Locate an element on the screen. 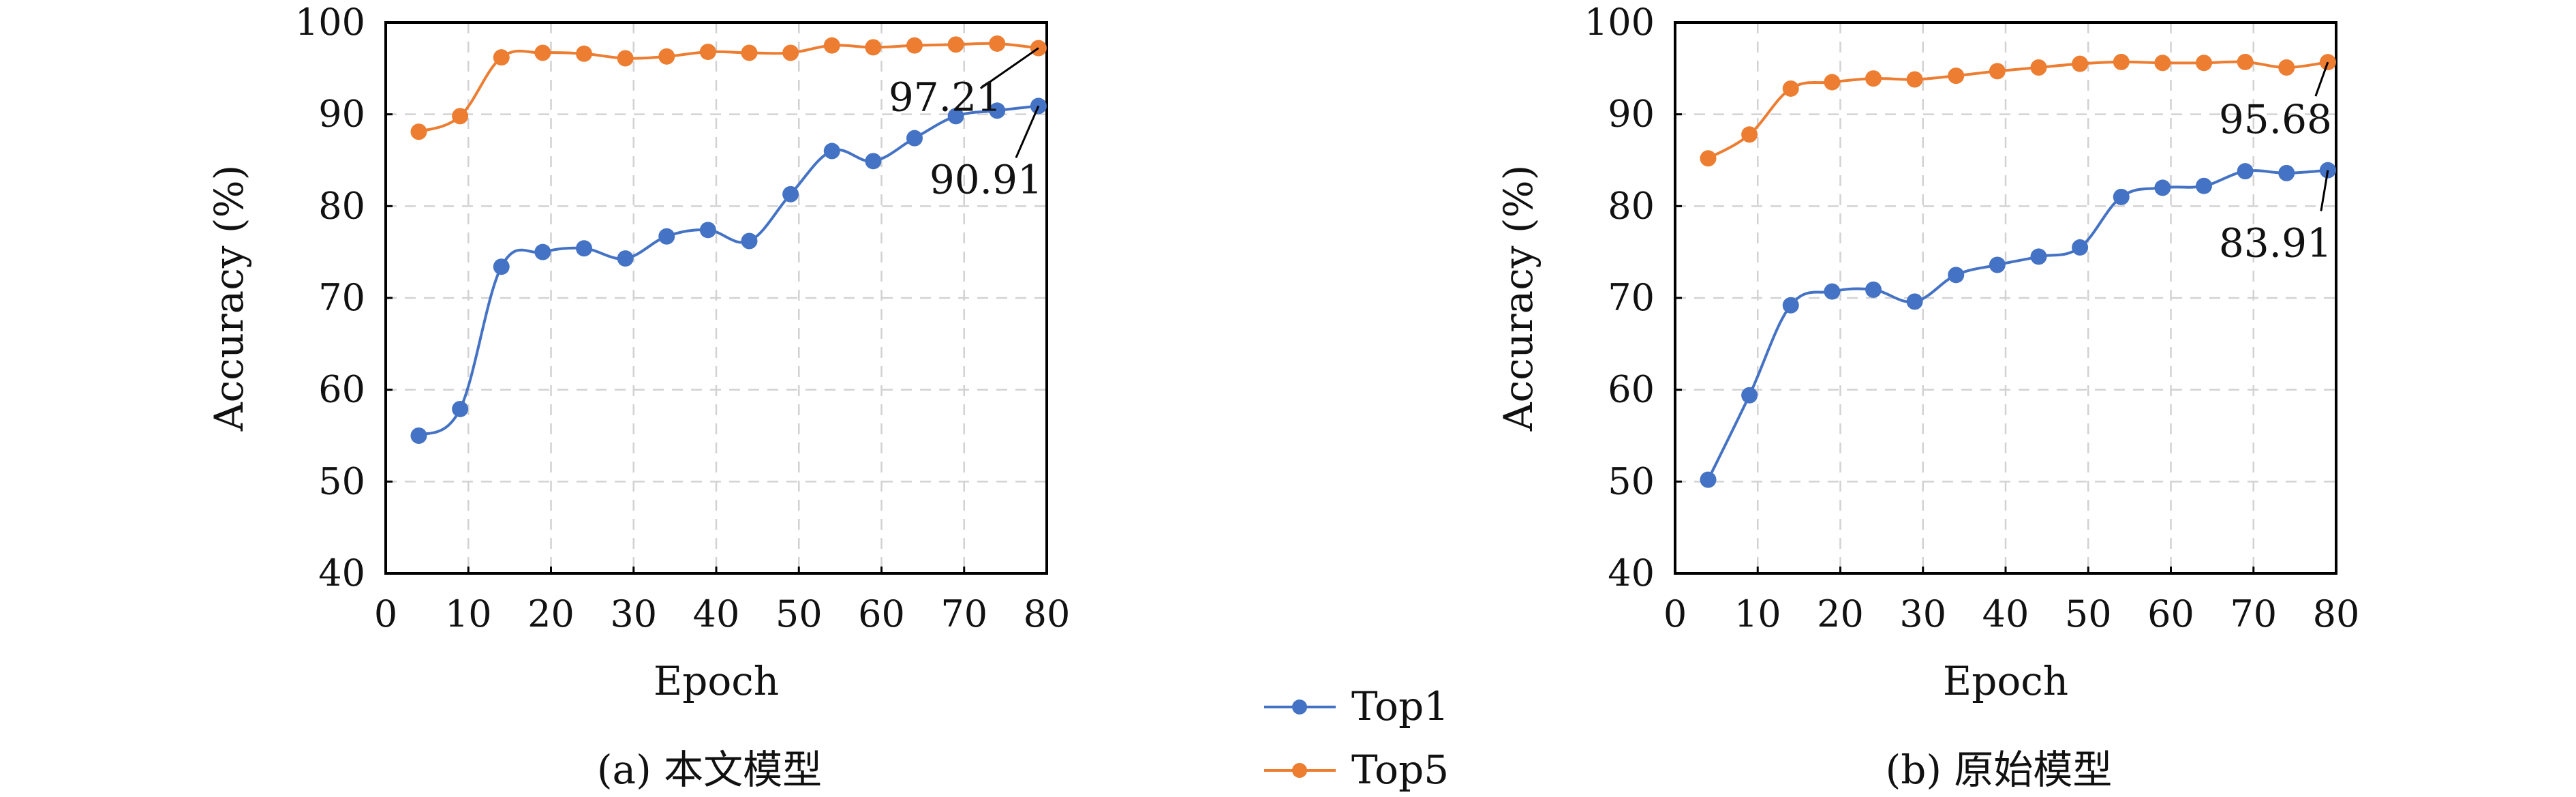 This screenshot has width=2576, height=797. legend-item-top5: Top5 is located at coordinates (1356, 770).